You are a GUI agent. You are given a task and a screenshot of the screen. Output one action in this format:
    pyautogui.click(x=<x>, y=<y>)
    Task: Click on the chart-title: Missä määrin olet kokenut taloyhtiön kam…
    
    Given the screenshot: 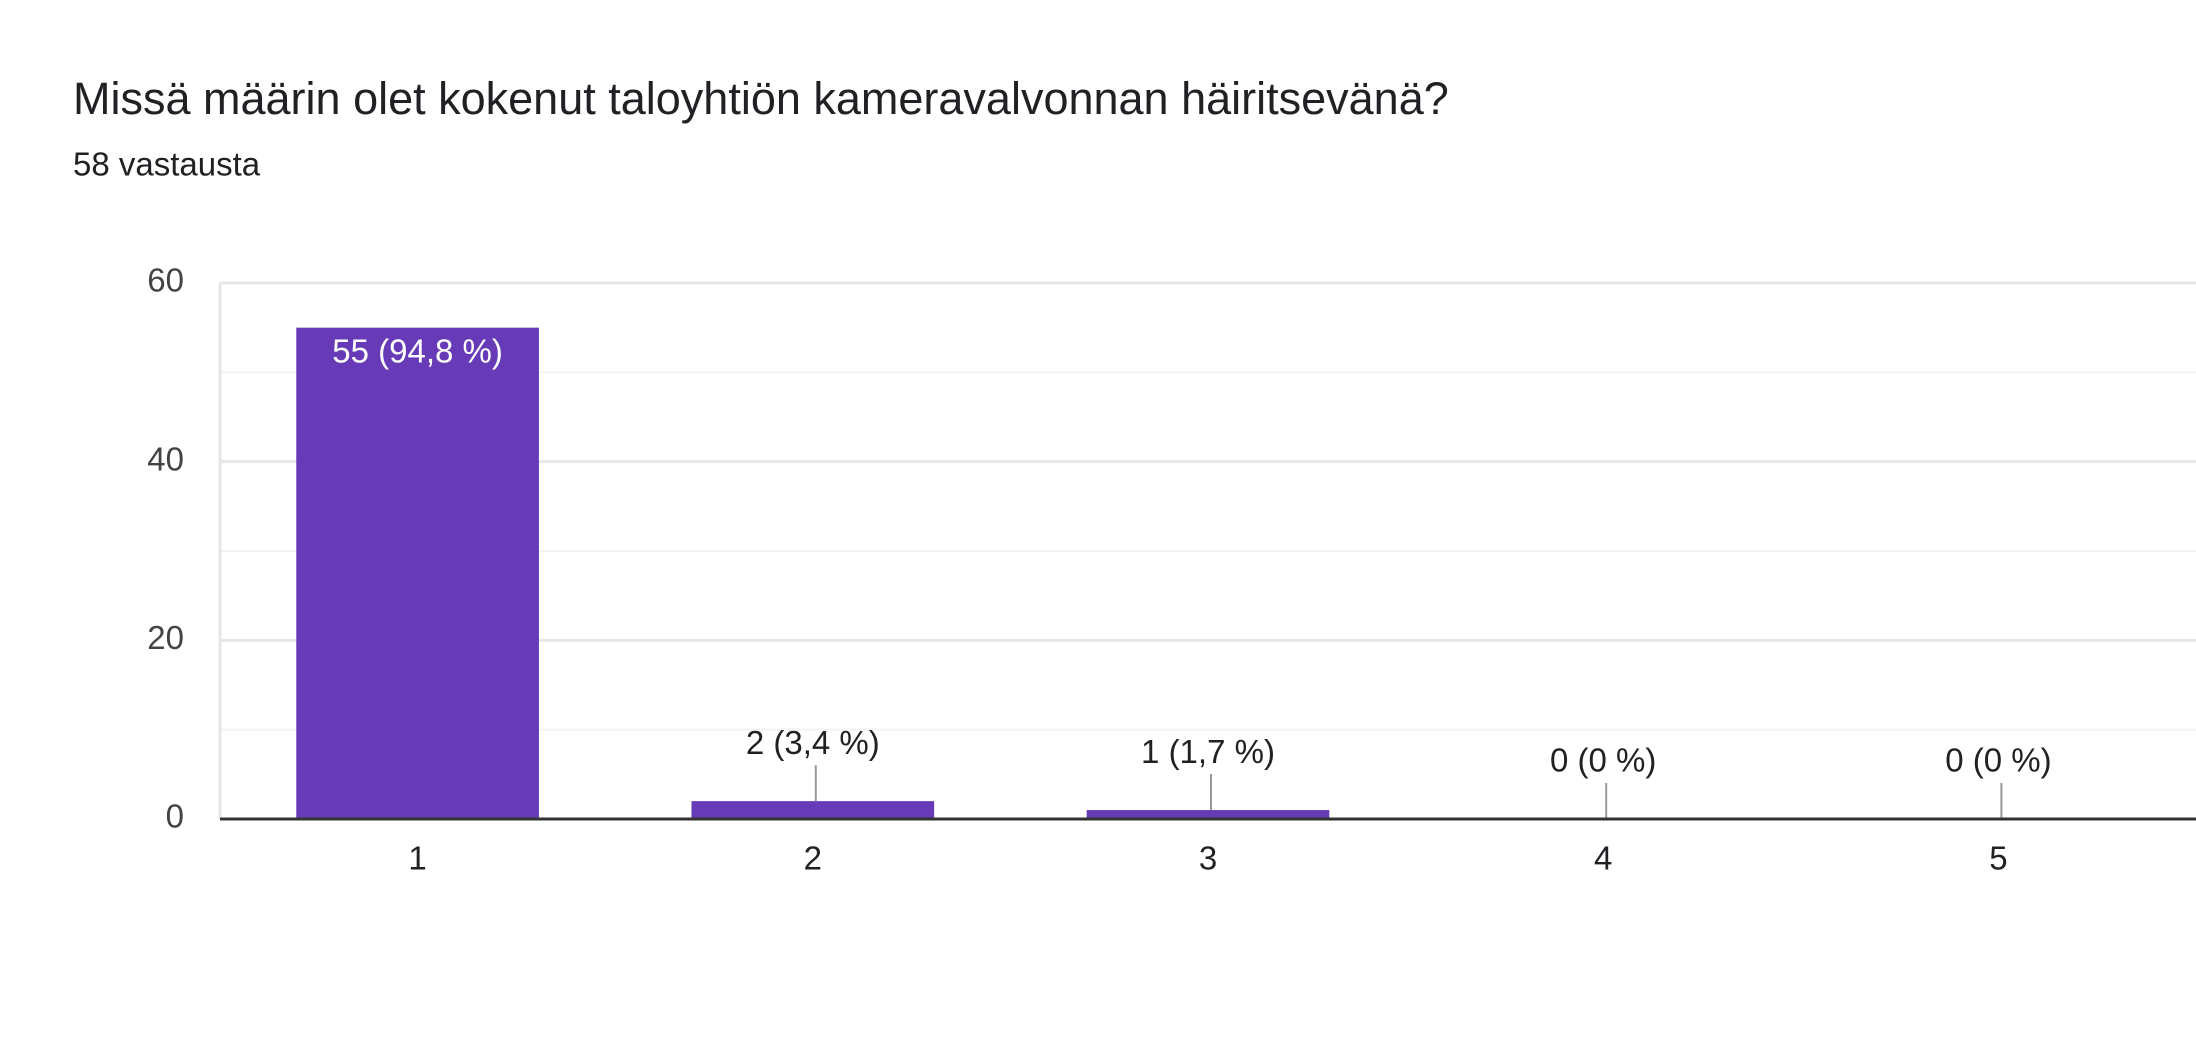 What is the action you would take?
    pyautogui.click(x=761, y=98)
    